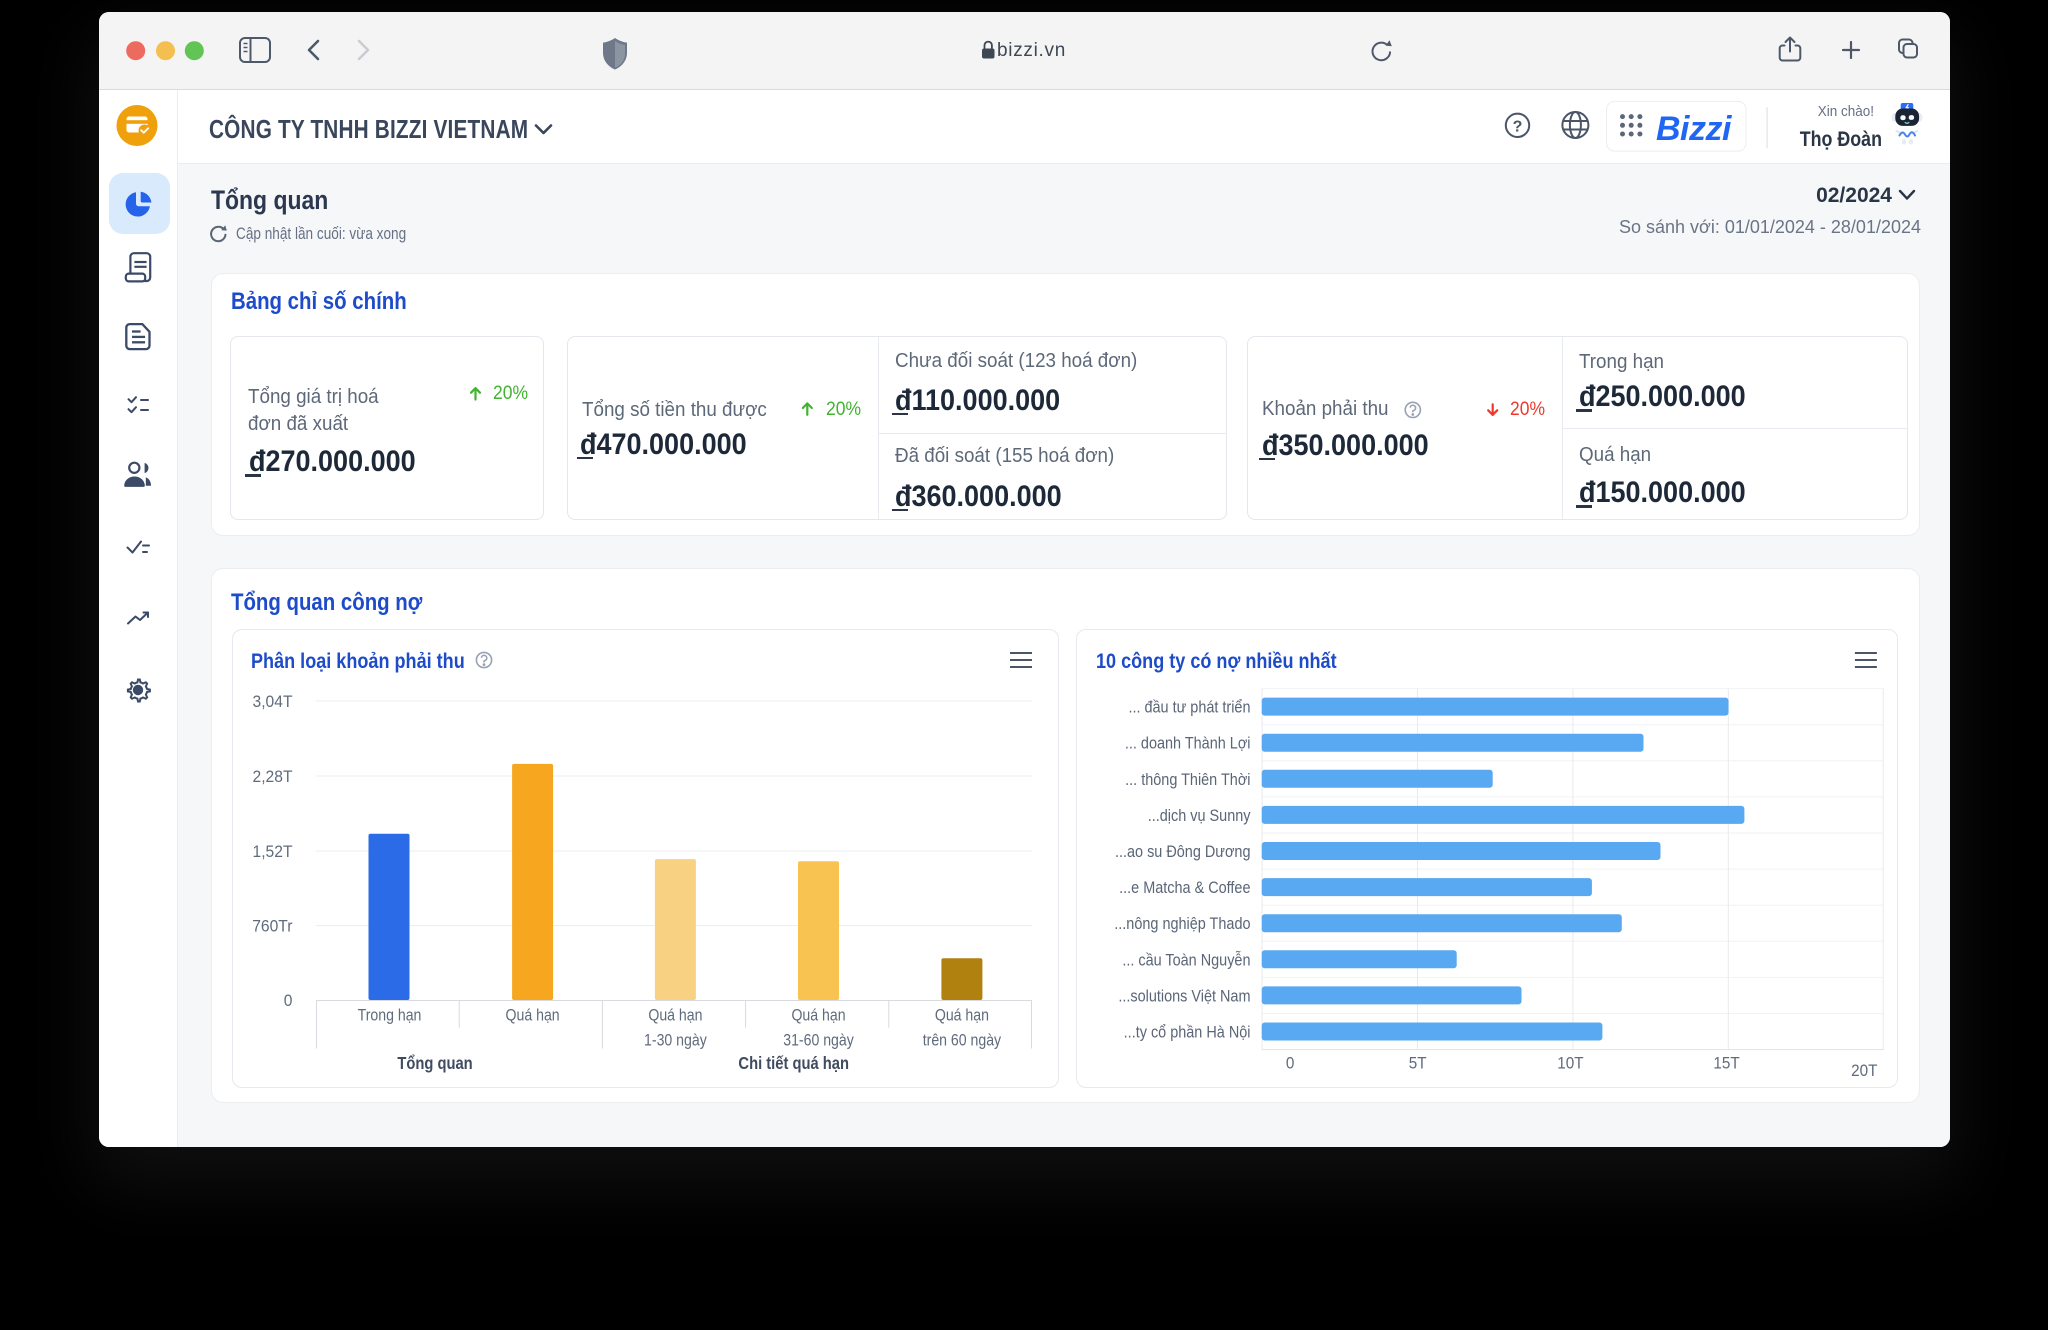 This screenshot has width=2048, height=1330. I want to click on svg-text: ...ao su Đông Dương, so click(1183, 852).